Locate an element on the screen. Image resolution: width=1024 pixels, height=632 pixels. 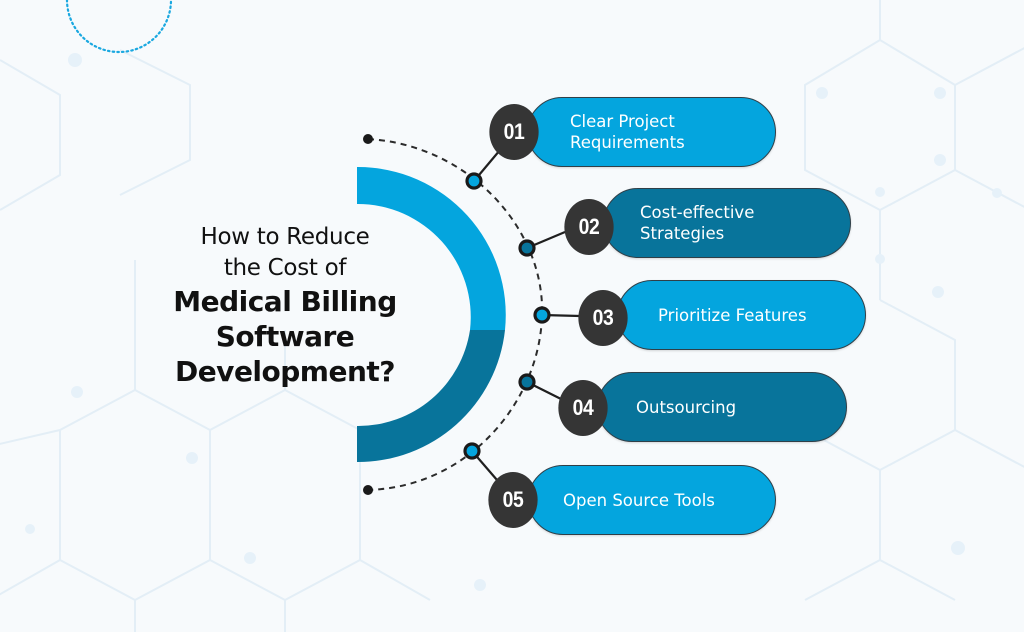
title-line-2: the Cost of is located at coordinates (285, 268).